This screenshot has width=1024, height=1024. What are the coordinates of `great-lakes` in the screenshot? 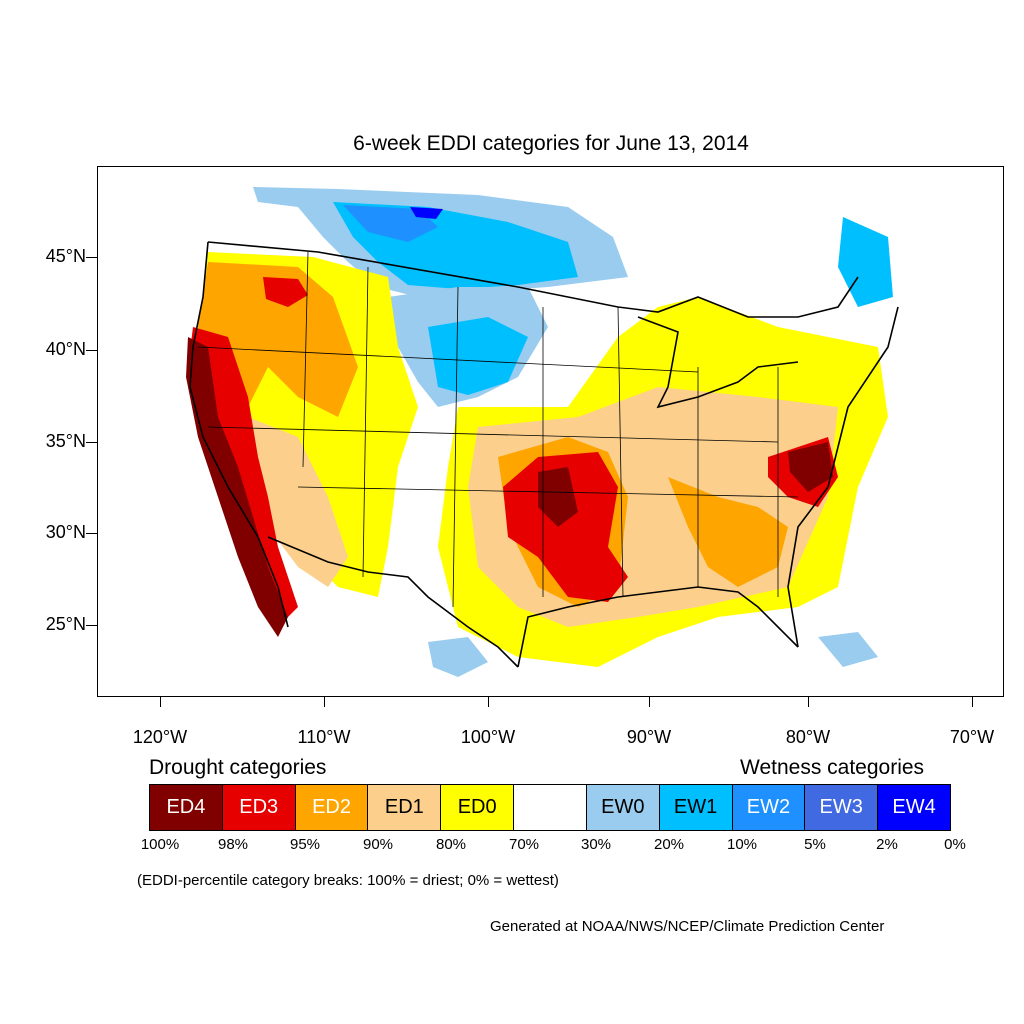 It's located at (718, 362).